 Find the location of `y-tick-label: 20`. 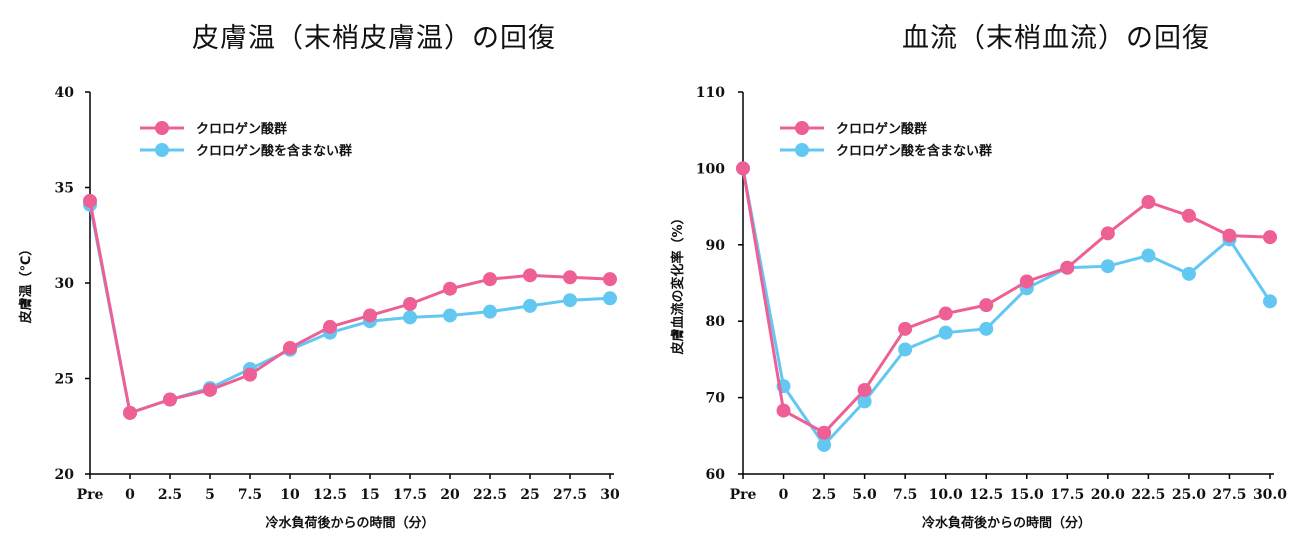

y-tick-label: 20 is located at coordinates (65, 475).